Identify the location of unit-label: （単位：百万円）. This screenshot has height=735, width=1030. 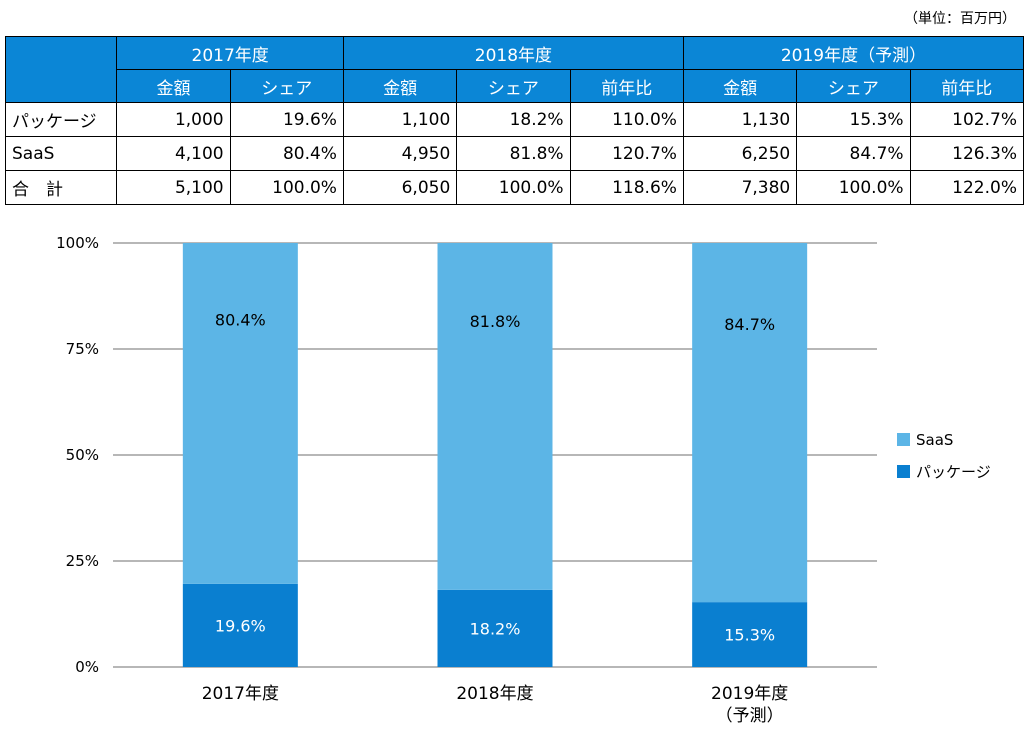
(960, 19).